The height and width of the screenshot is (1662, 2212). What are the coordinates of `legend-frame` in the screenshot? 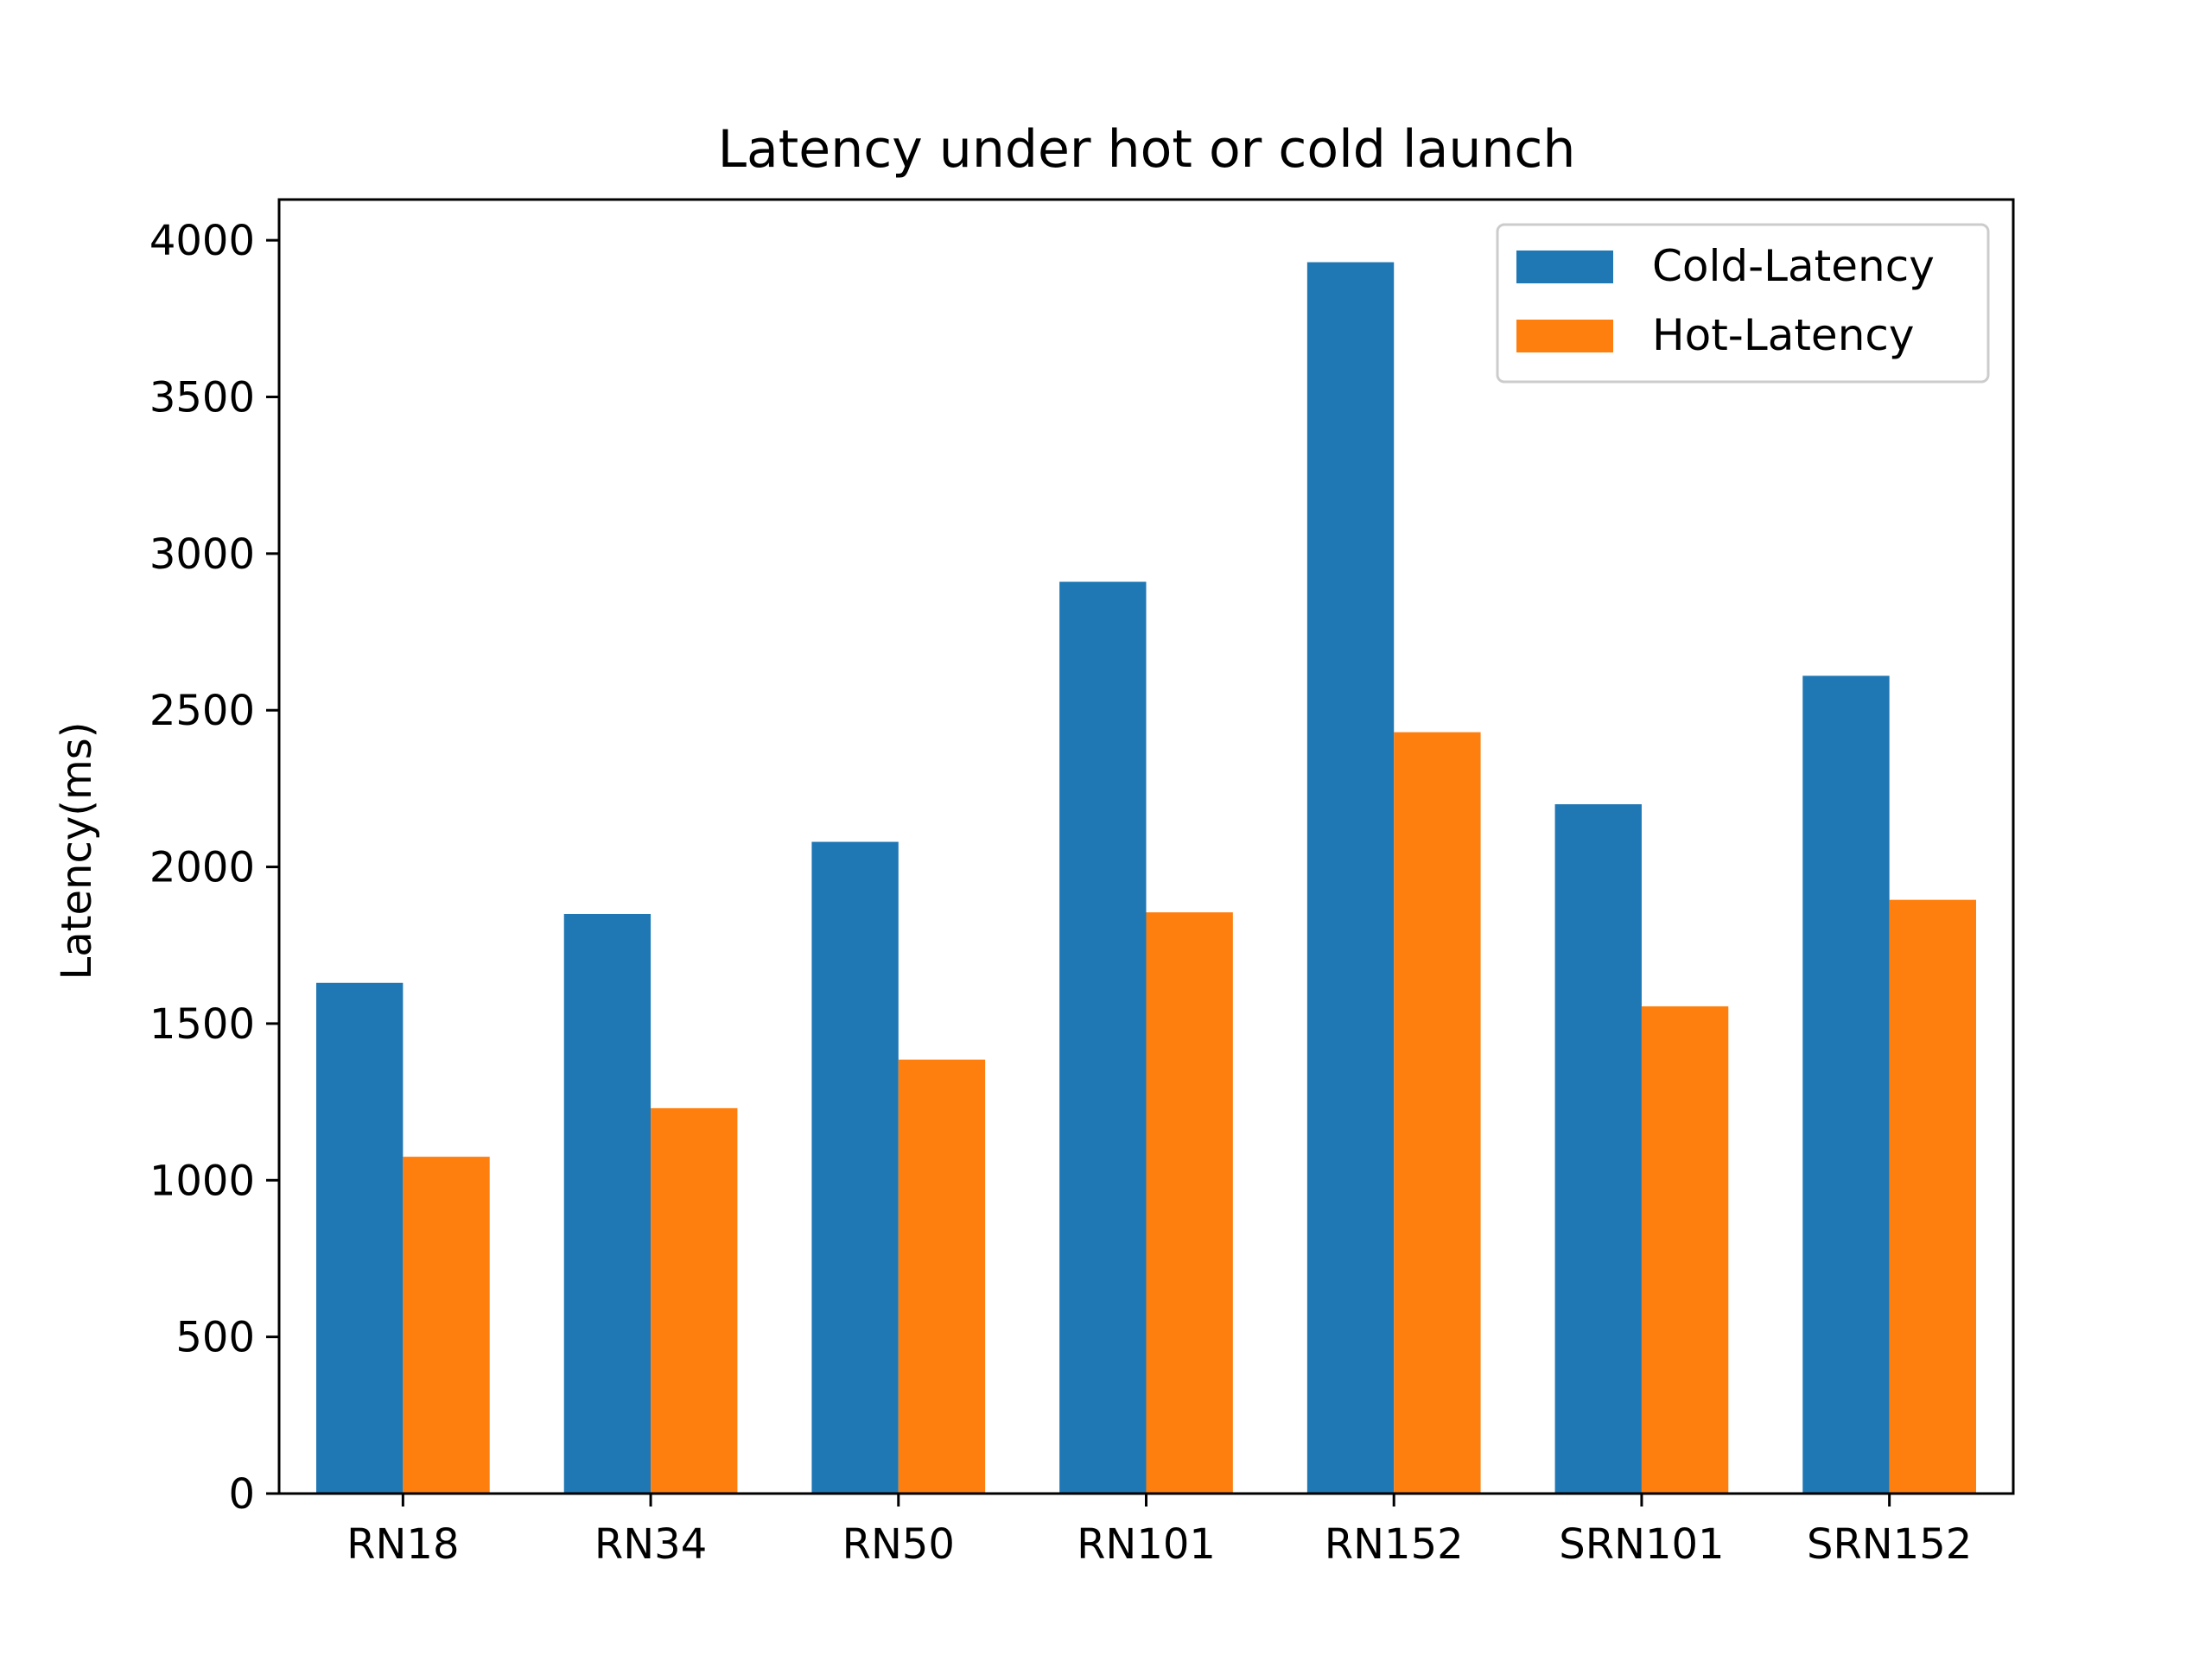 It's located at (1743, 303).